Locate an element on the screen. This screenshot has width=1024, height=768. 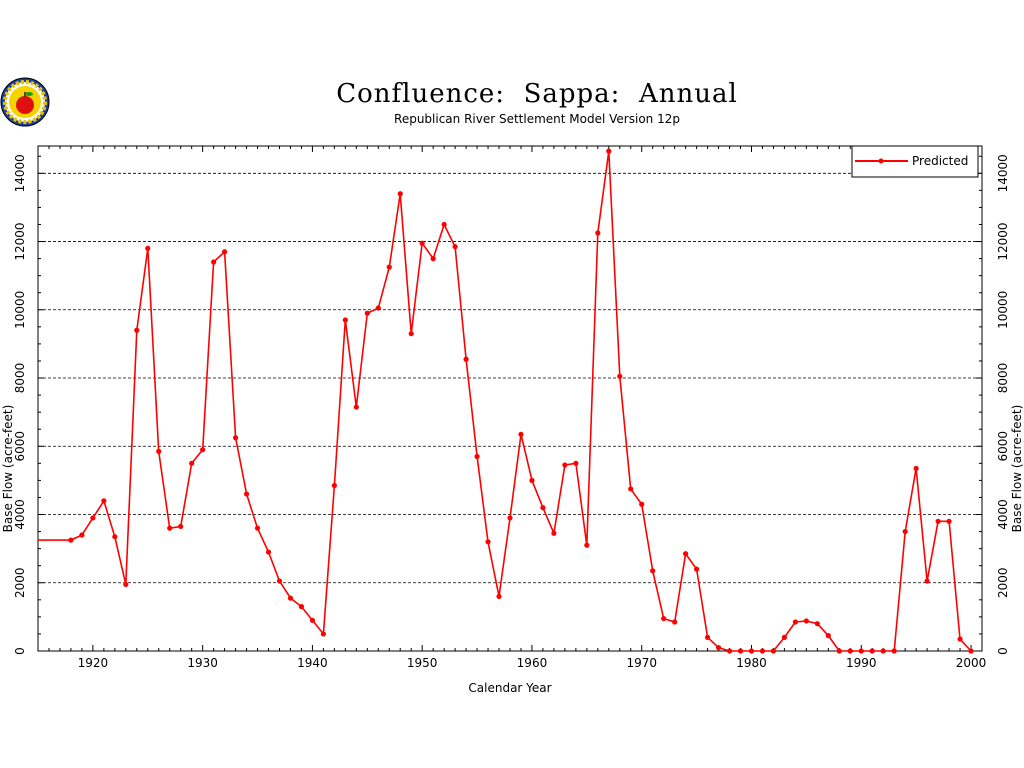
x-tick-label: 2000 is located at coordinates (971, 663).